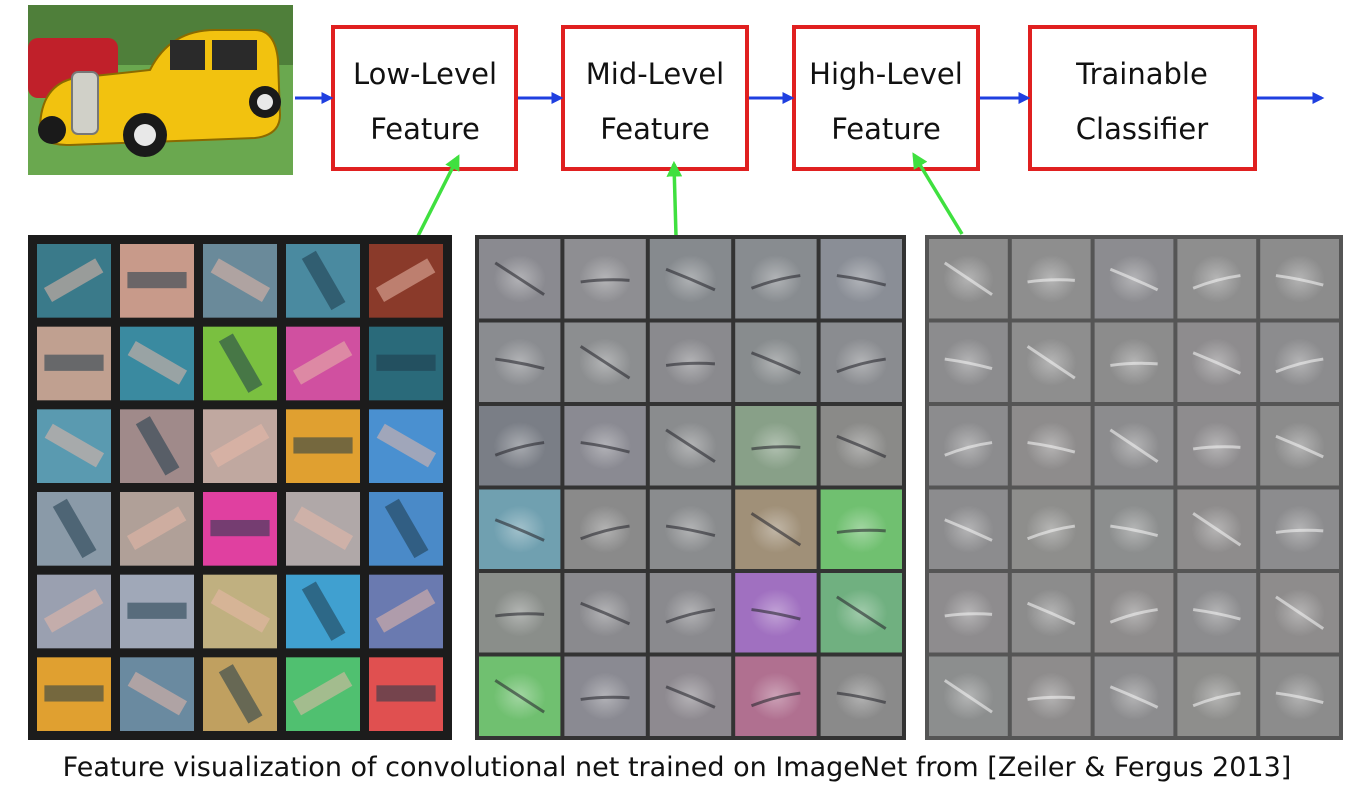 The height and width of the screenshot is (797, 1354). I want to click on stage-label-line1: Mid-Level, so click(655, 74).